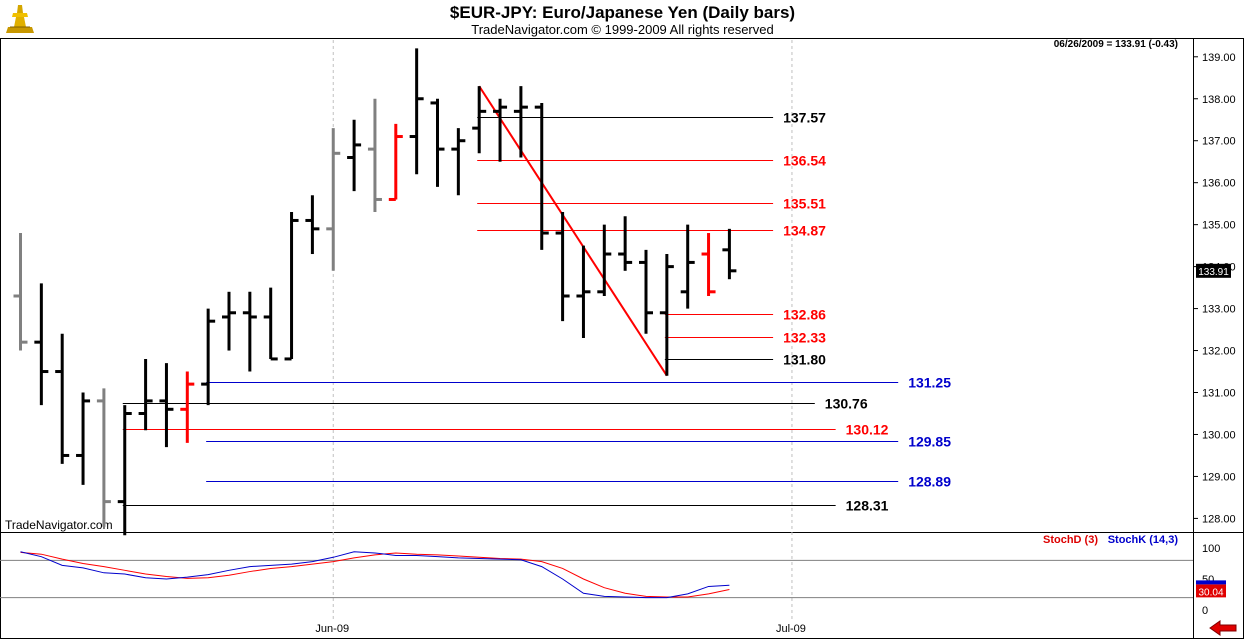 The height and width of the screenshot is (640, 1245). I want to click on level-label: 137.57, so click(804, 118).